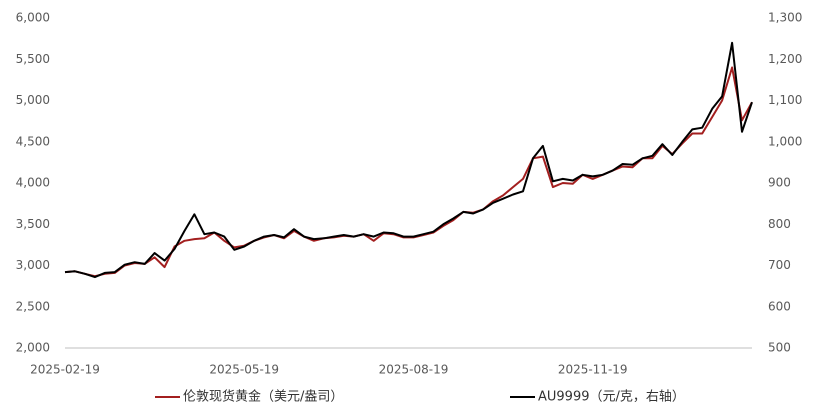 This screenshot has width=820, height=414. Describe the element at coordinates (785, 18) in the screenshot. I see `y2-tick-label: 1,300` at that location.